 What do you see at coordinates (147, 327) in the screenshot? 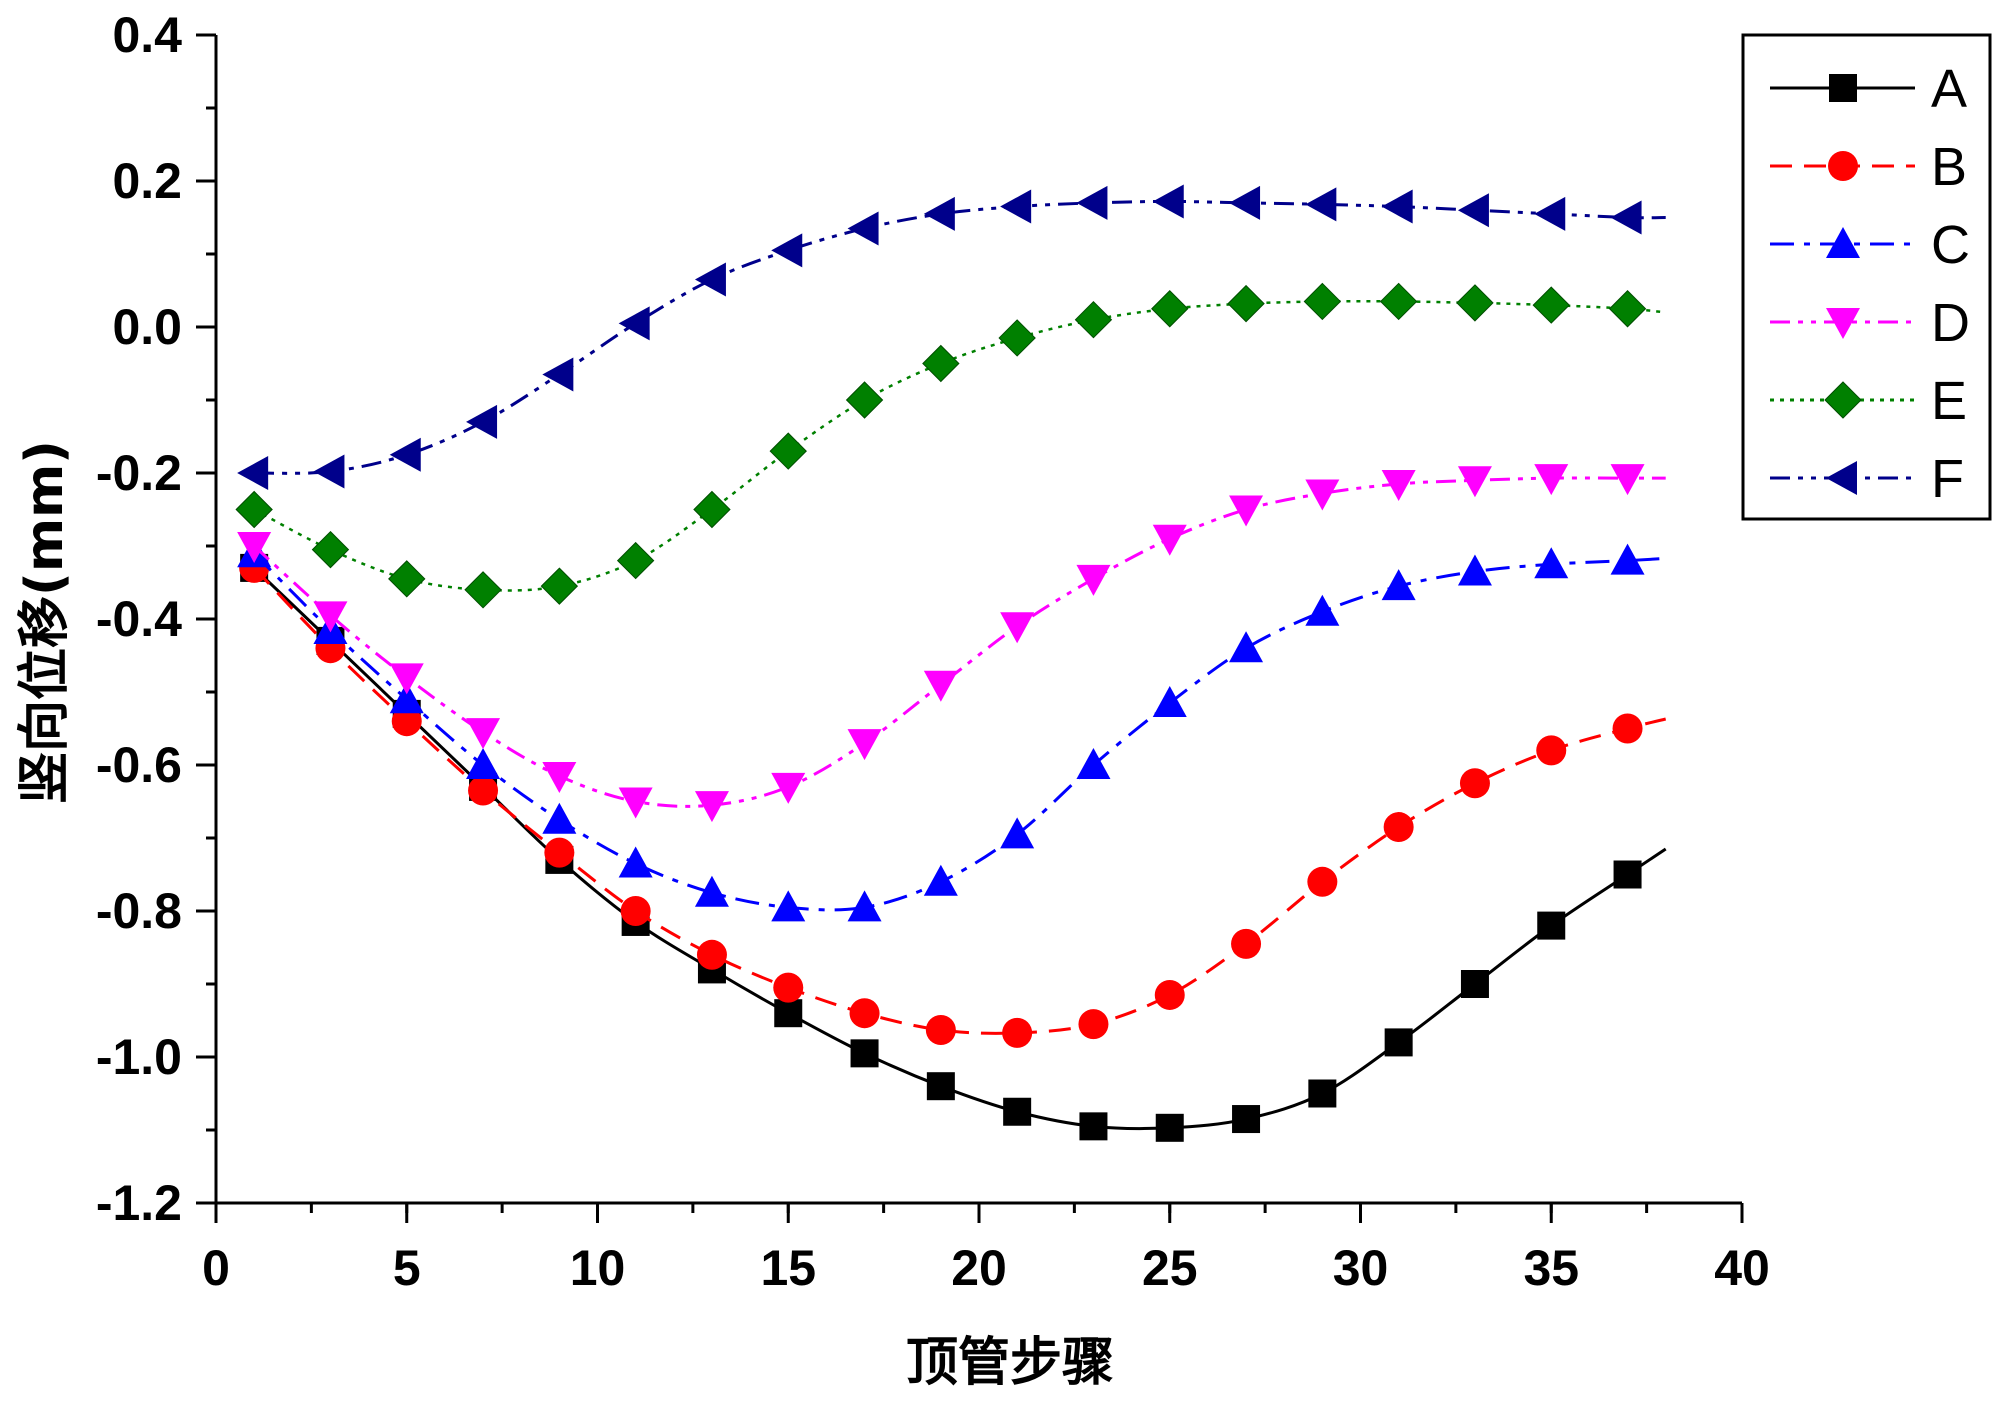
I see `y-tick-label: 0.0` at bounding box center [147, 327].